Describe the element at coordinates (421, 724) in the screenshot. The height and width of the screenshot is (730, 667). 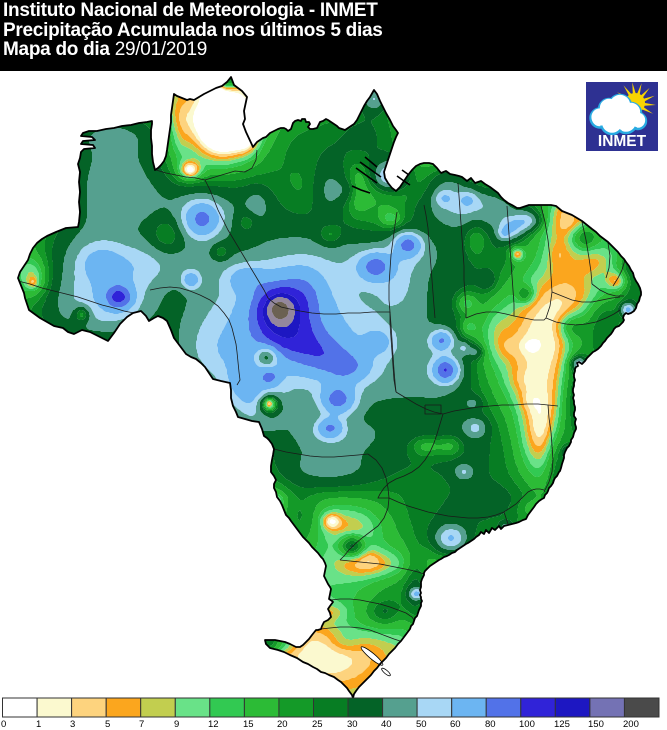
I see `svg-text: 50` at that location.